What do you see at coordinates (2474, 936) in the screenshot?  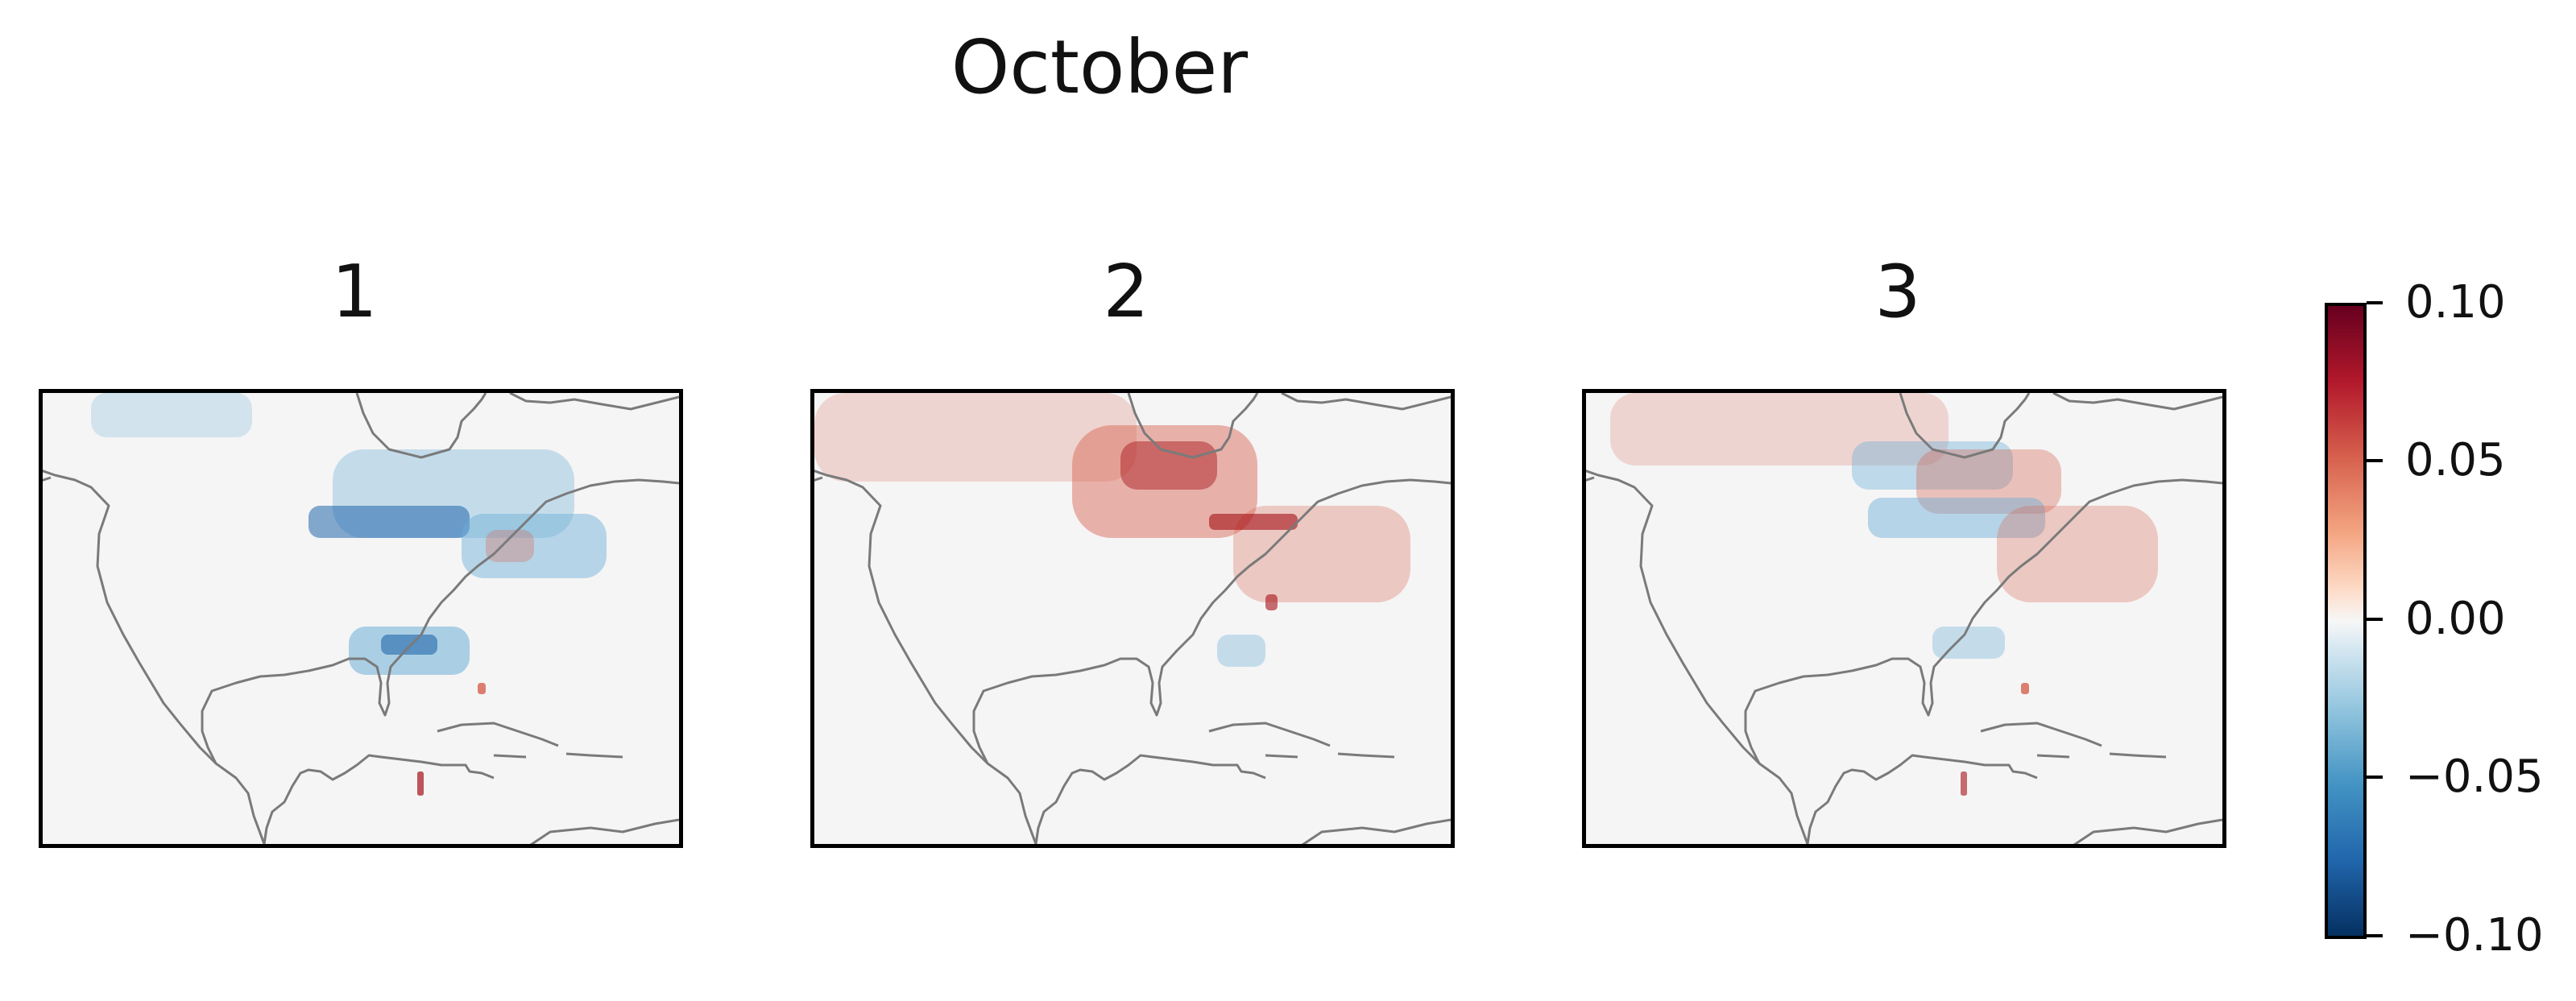 I see `colorbar-tick-label: −0.10` at bounding box center [2474, 936].